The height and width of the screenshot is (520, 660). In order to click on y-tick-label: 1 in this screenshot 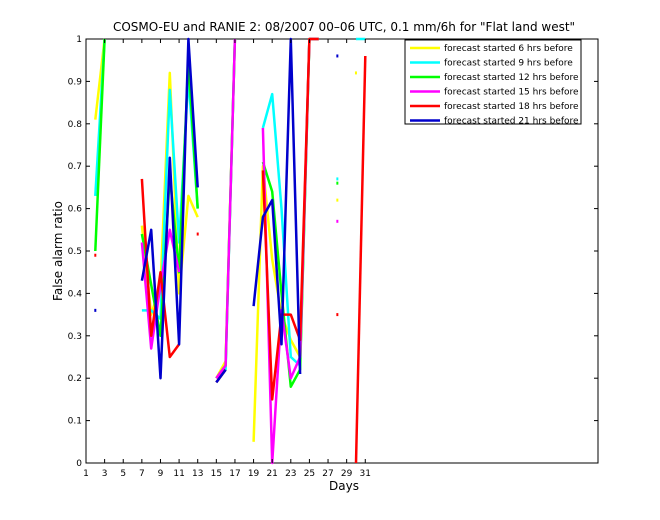, I will do `click(79, 40)`.